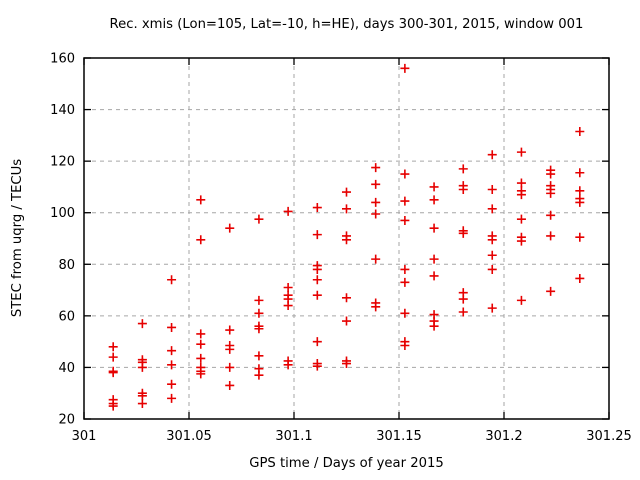 Image resolution: width=640 pixels, height=480 pixels. Describe the element at coordinates (399, 436) in the screenshot. I see `x-tick-label: 301.15` at that location.